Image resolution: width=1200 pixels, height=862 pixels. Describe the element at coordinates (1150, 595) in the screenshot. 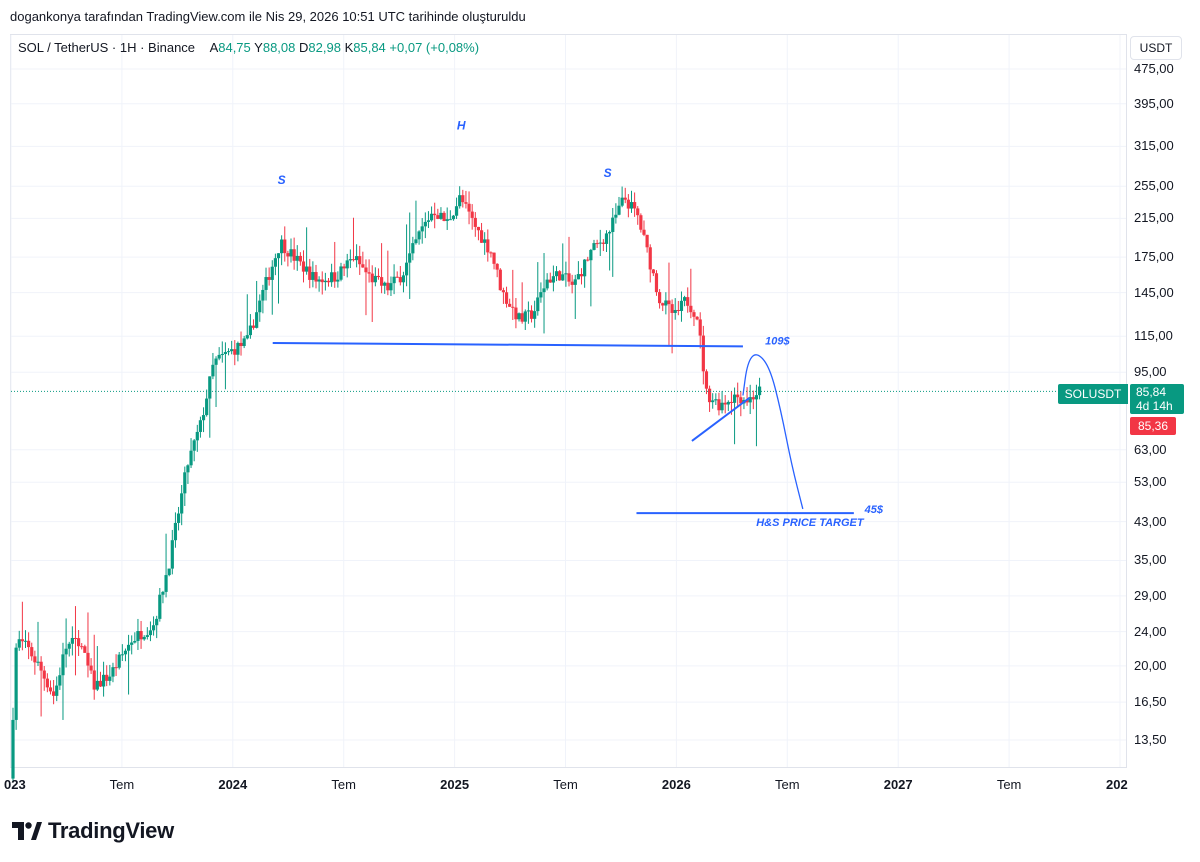

I see `y-tick-label: 29,00` at that location.